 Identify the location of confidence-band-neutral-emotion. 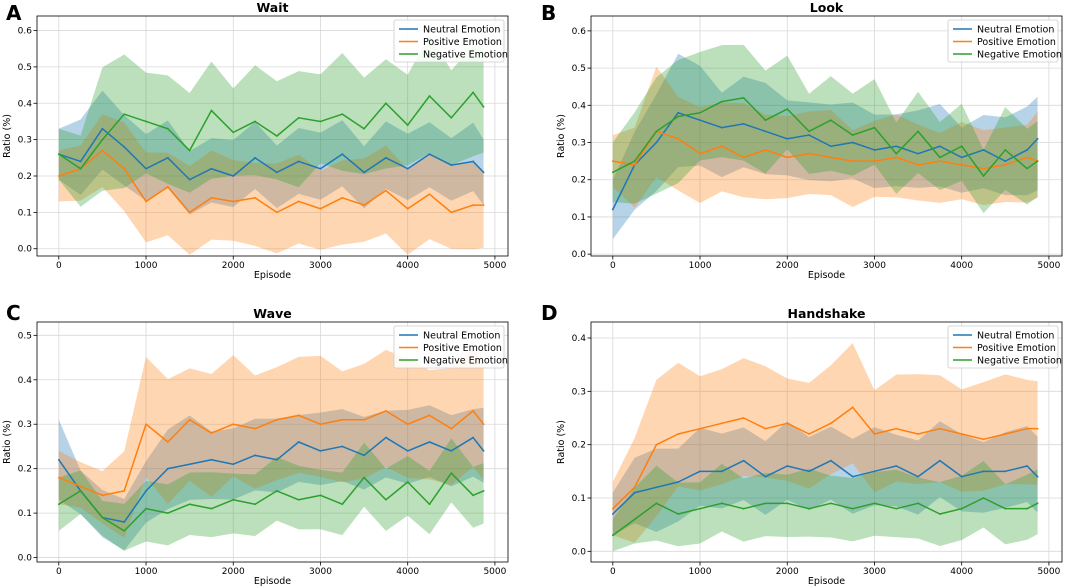
(825, 478).